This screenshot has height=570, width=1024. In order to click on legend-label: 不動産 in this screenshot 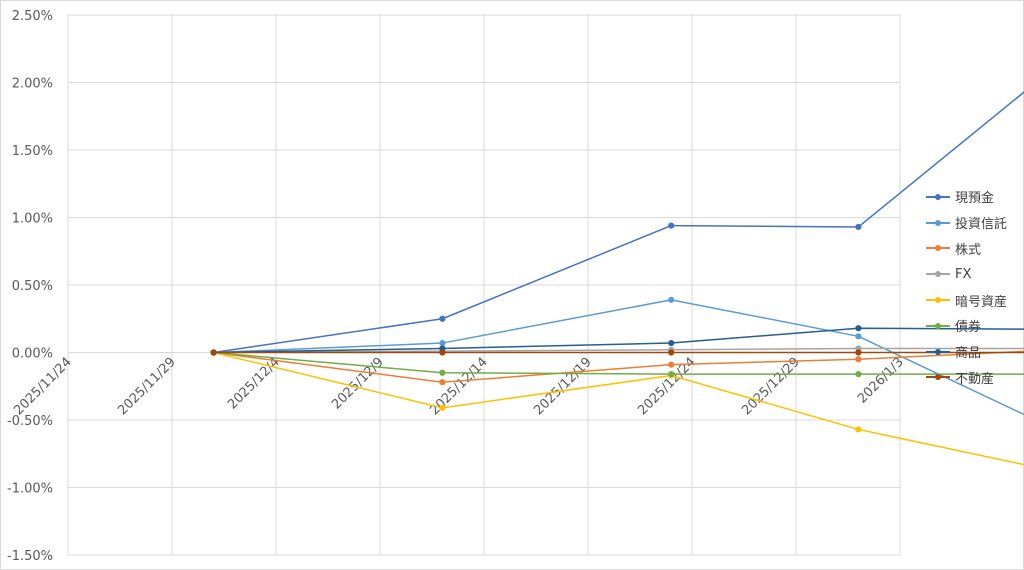, I will do `click(975, 379)`.